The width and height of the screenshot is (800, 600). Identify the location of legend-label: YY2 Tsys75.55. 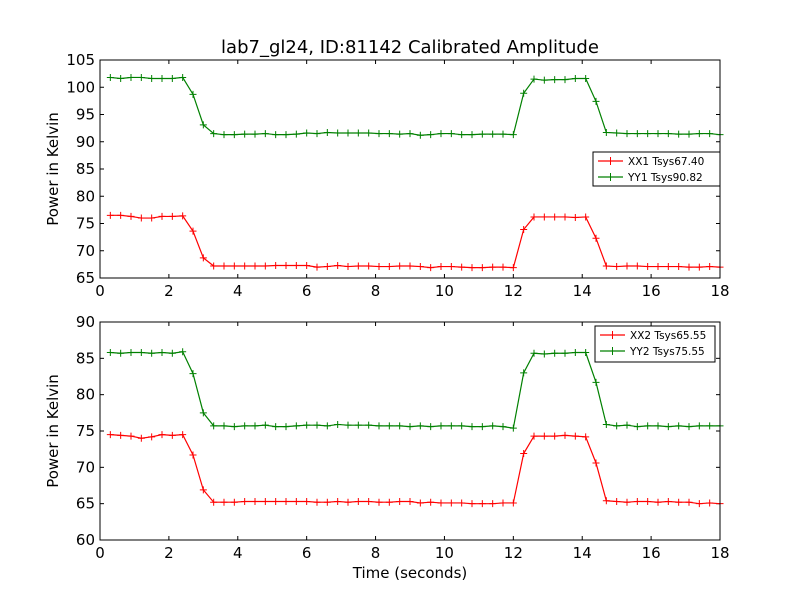
(667, 352).